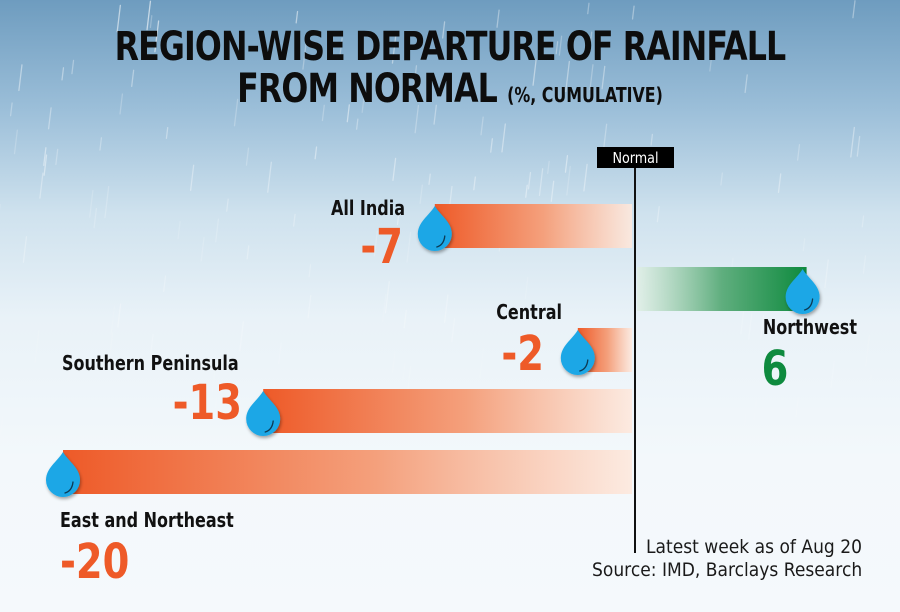  What do you see at coordinates (367, 89) in the screenshot?
I see `chart-title-main: FROM NORMAL` at bounding box center [367, 89].